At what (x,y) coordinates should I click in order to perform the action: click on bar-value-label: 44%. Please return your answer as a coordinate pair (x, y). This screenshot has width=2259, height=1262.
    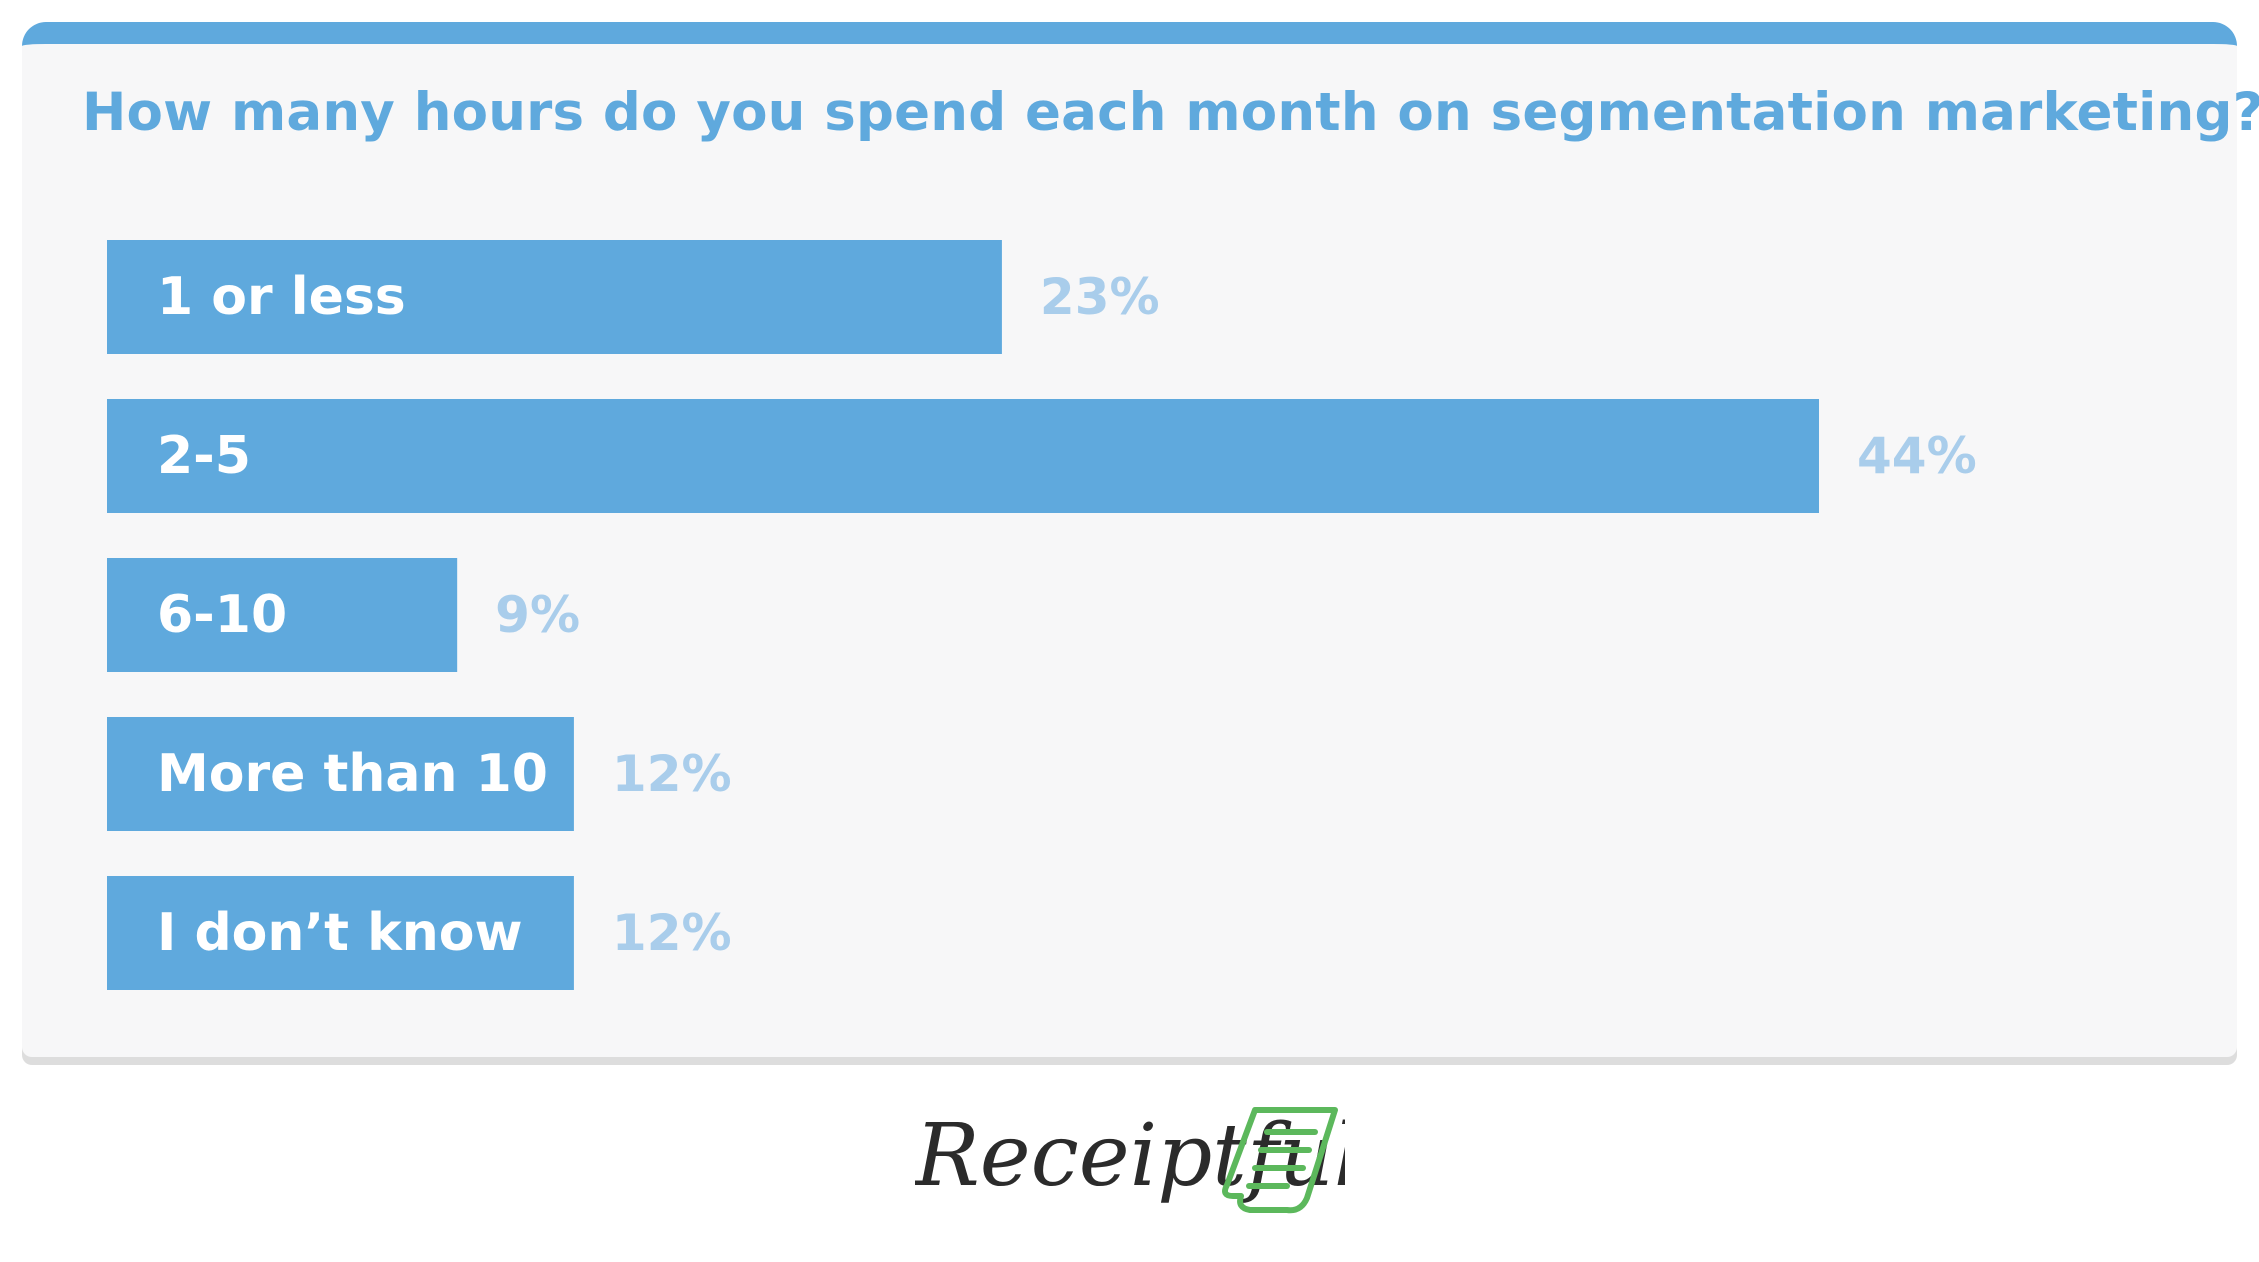
    Looking at the image, I should click on (1917, 456).